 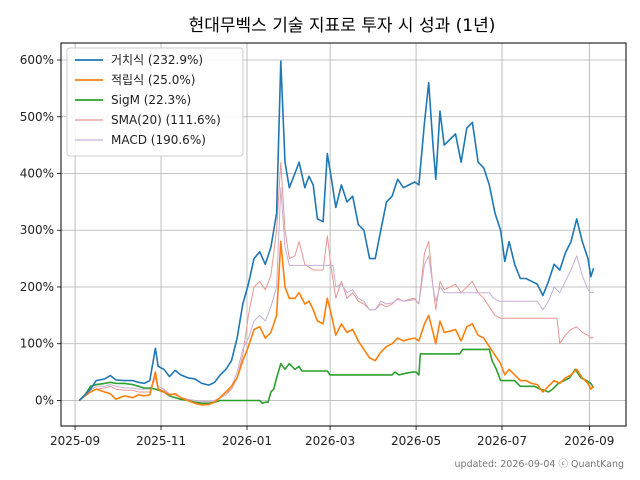 I want to click on legend-label-1: 적립식 (25.0%), so click(x=153, y=80).